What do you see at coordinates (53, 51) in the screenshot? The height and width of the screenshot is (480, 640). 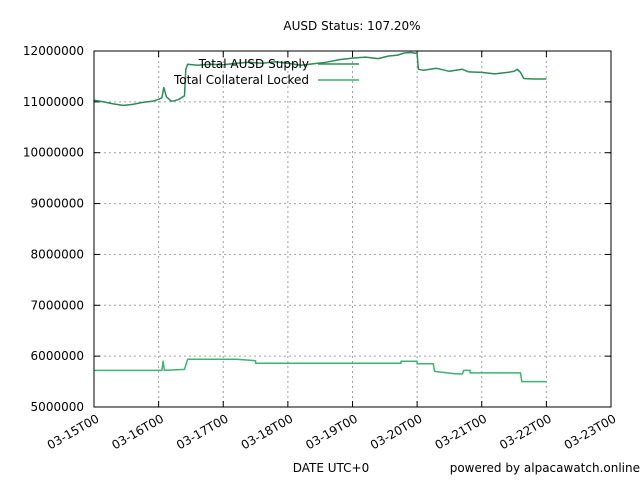 I see `y-tick-label: 12000000` at bounding box center [53, 51].